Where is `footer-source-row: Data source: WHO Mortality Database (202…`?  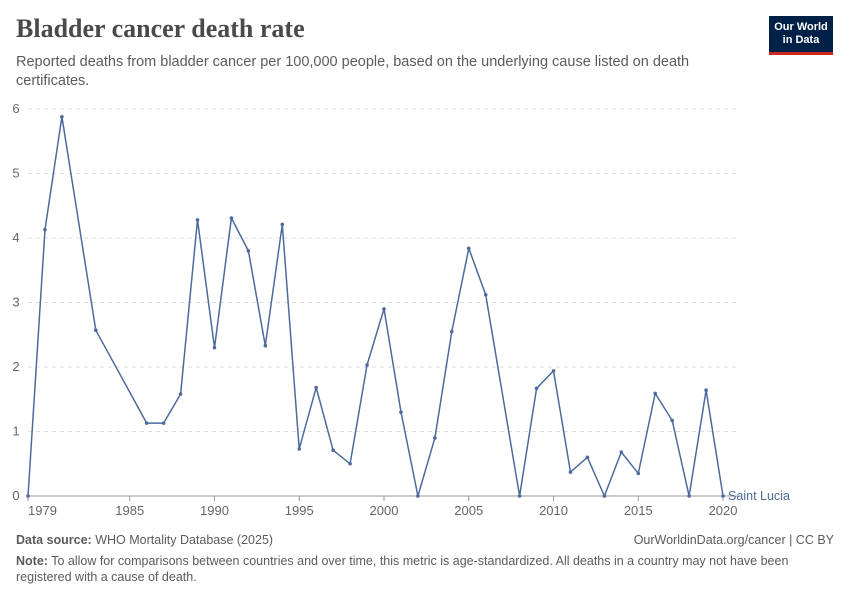
footer-source-row: Data source: WHO Mortality Database (202… is located at coordinates (425, 540).